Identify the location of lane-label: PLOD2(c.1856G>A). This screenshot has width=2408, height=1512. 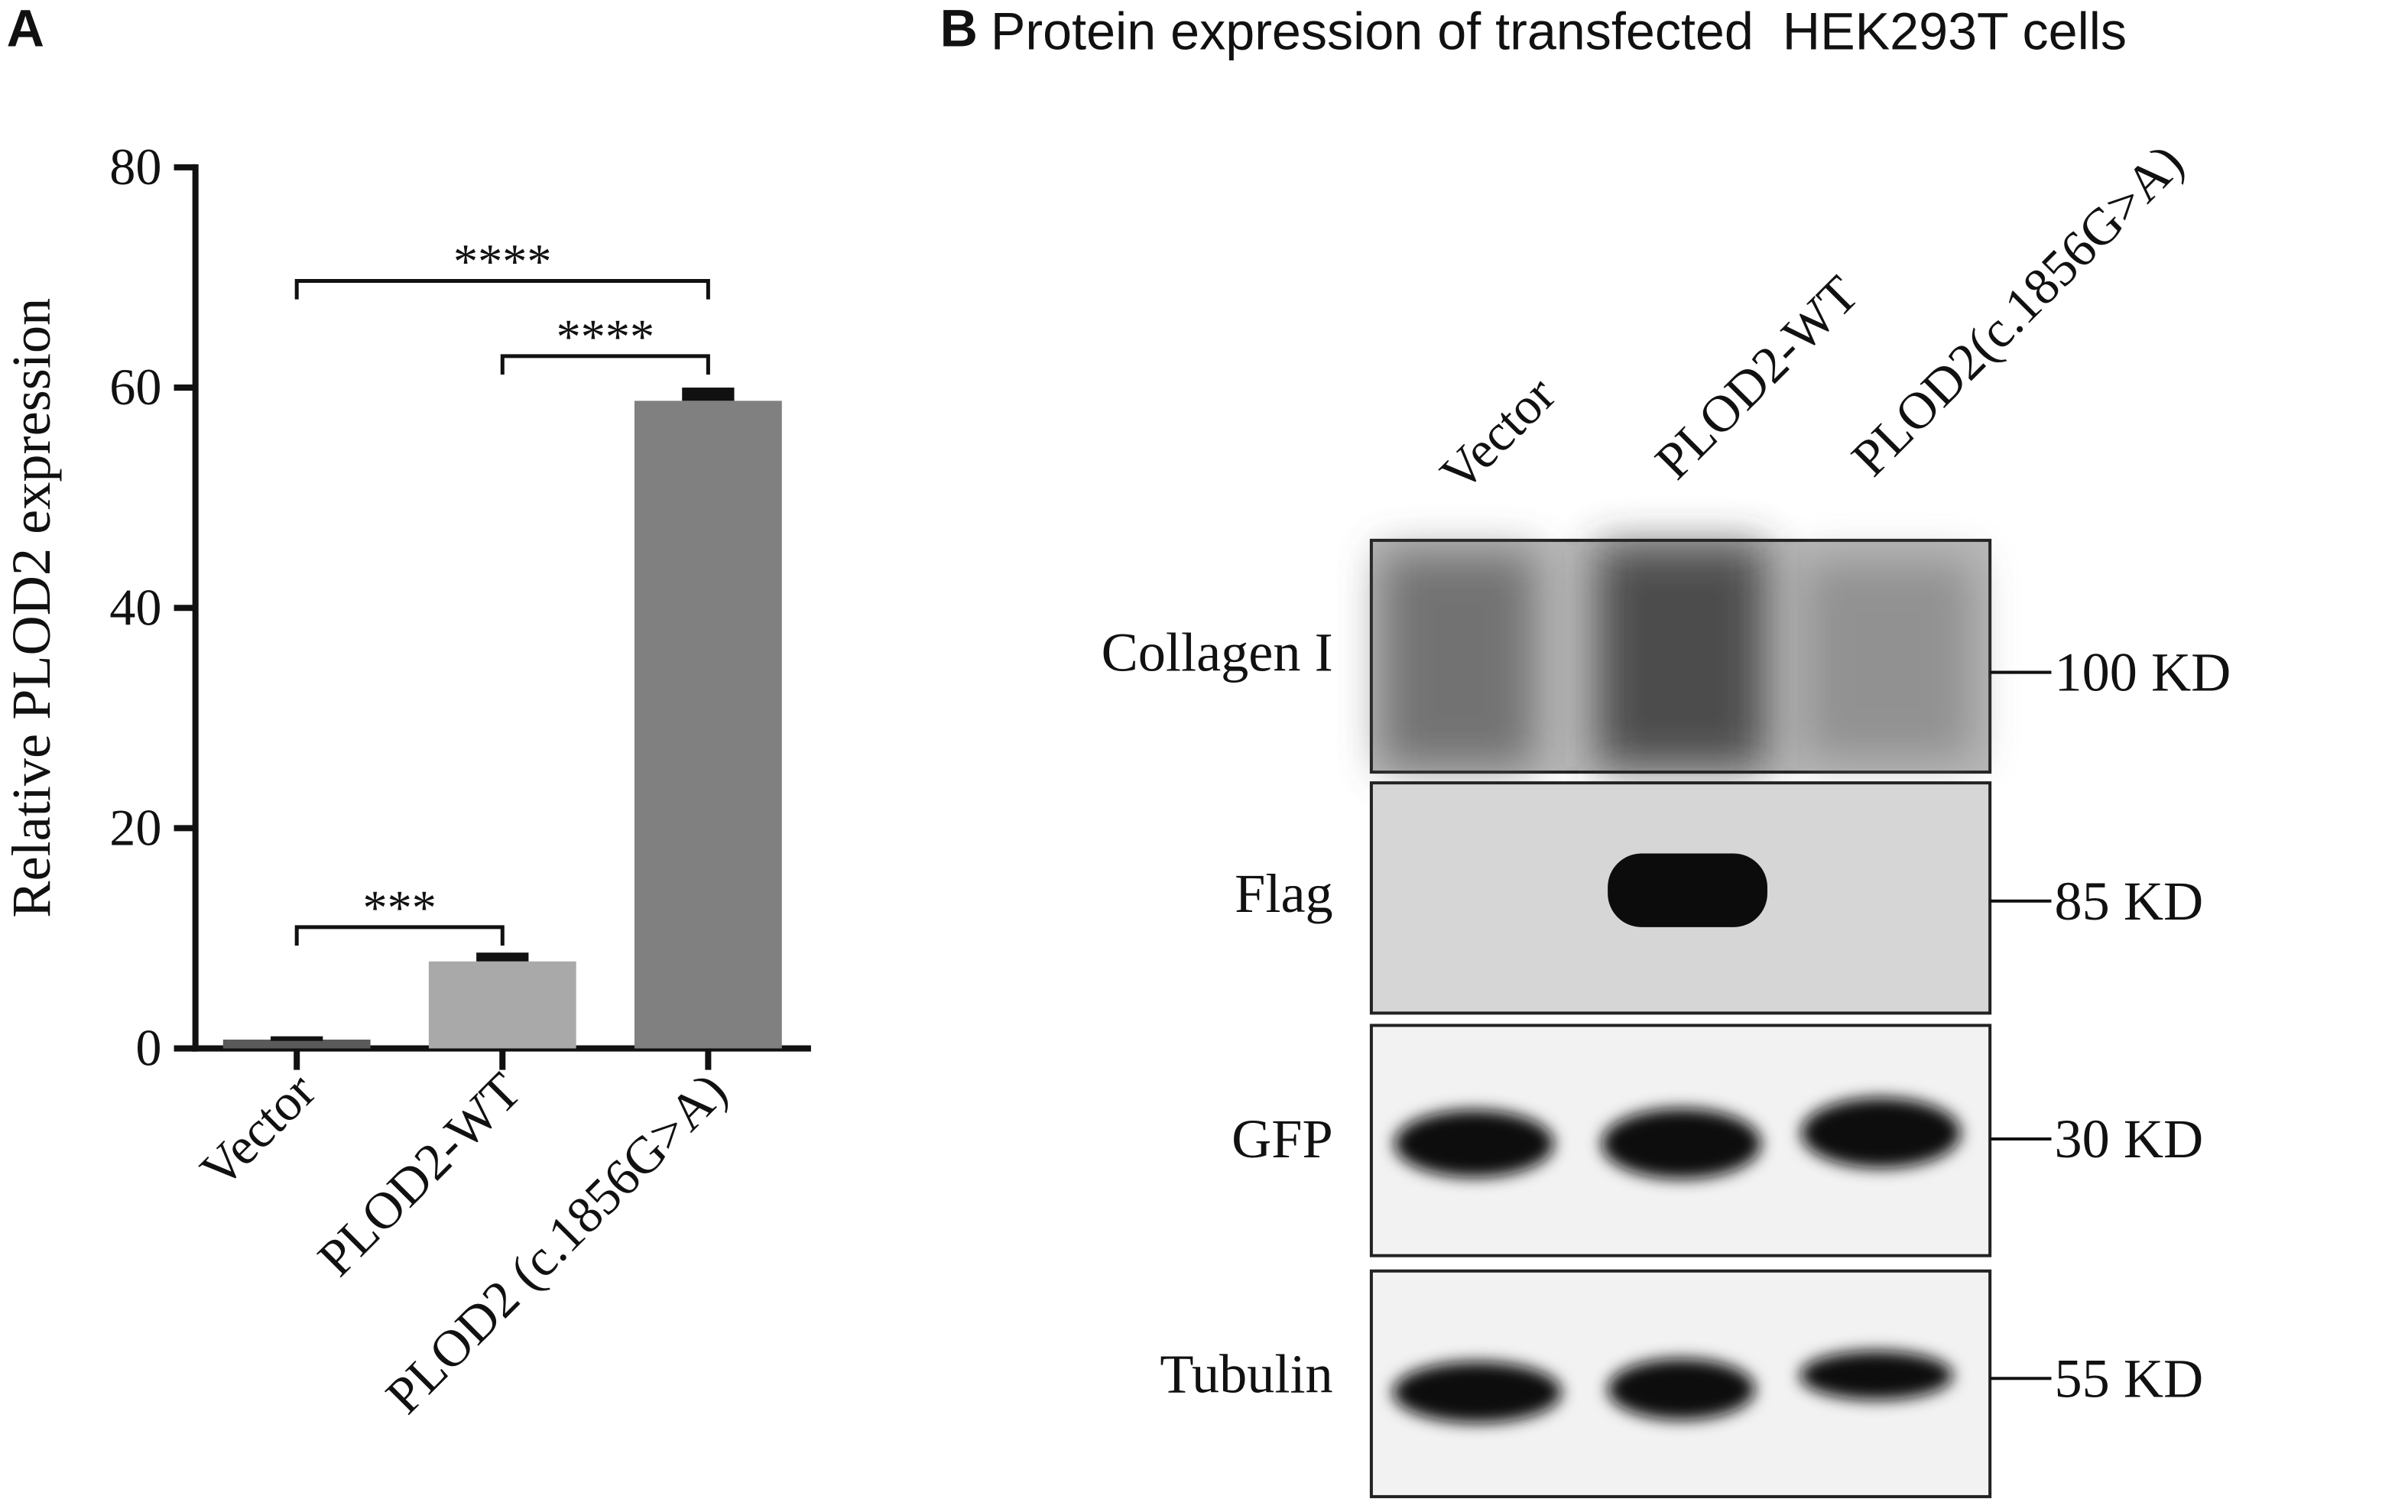
(2017, 310).